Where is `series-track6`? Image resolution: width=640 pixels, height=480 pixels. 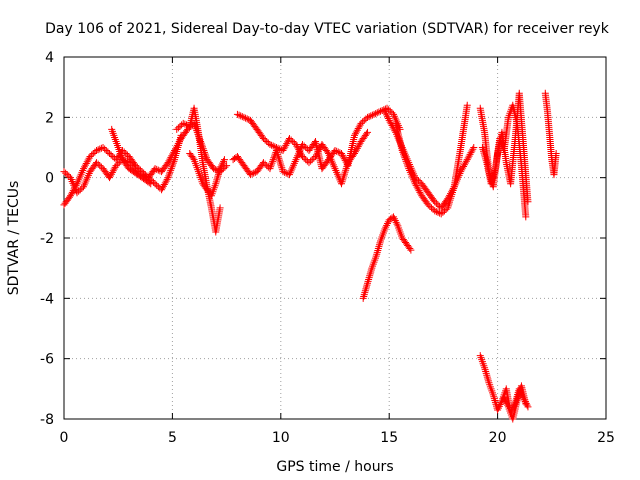
series-track6 is located at coordinates (316, 141).